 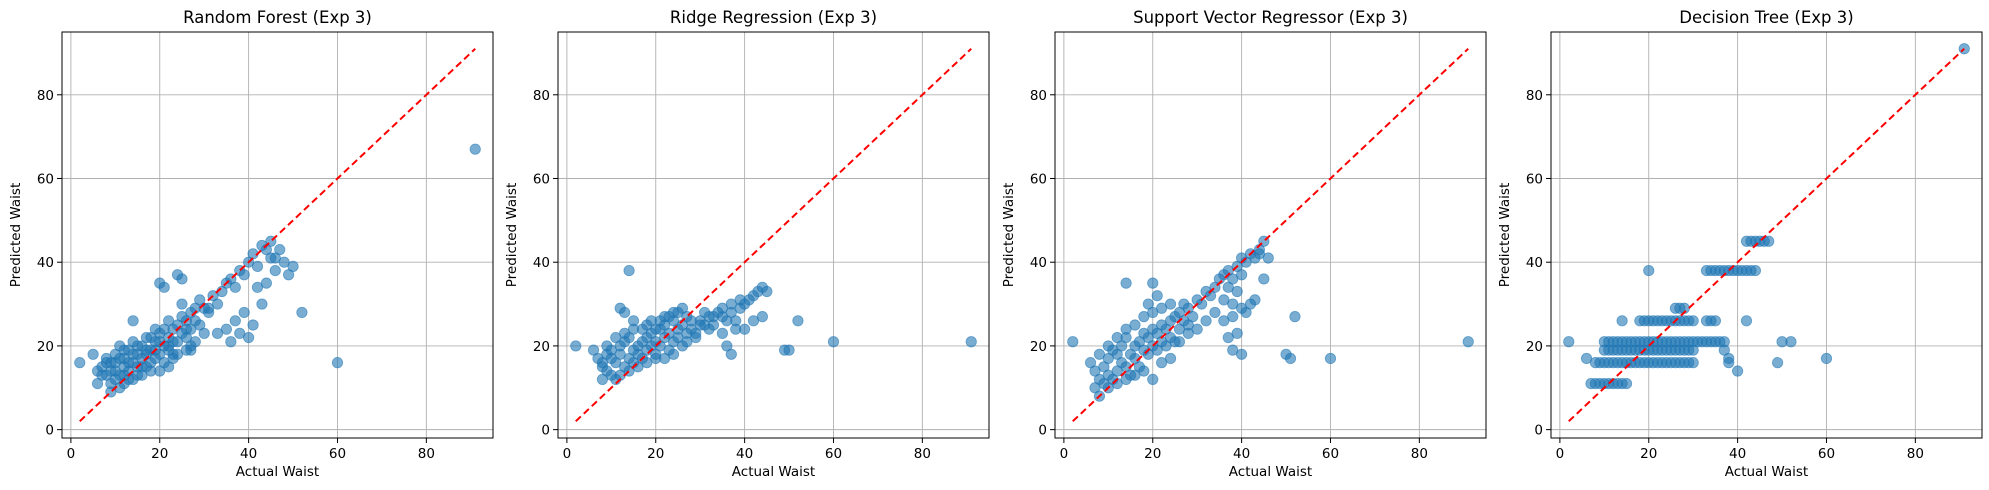 What do you see at coordinates (1534, 96) in the screenshot?
I see `y-tick-label: 80` at bounding box center [1534, 96].